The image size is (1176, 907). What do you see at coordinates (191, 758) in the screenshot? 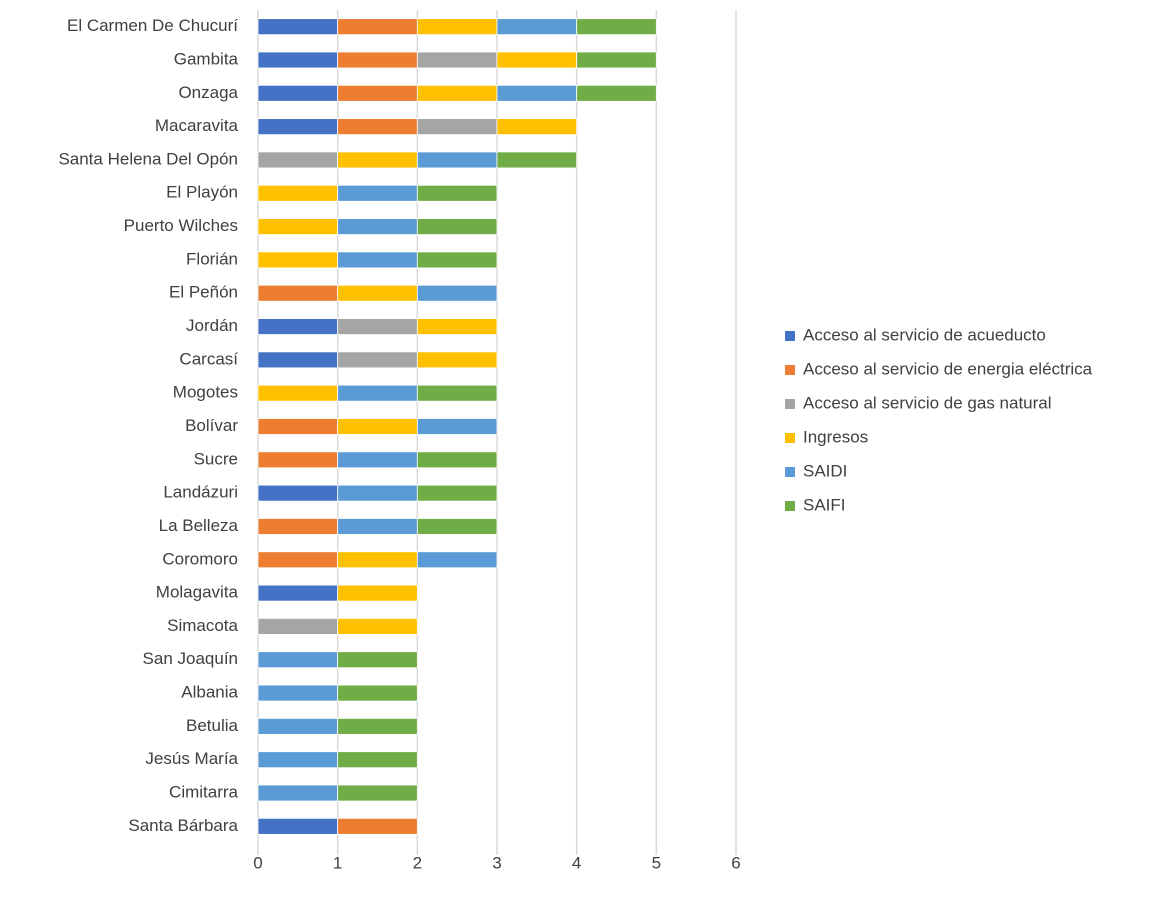
I see `y-tick-label: Jesús María` at bounding box center [191, 758].